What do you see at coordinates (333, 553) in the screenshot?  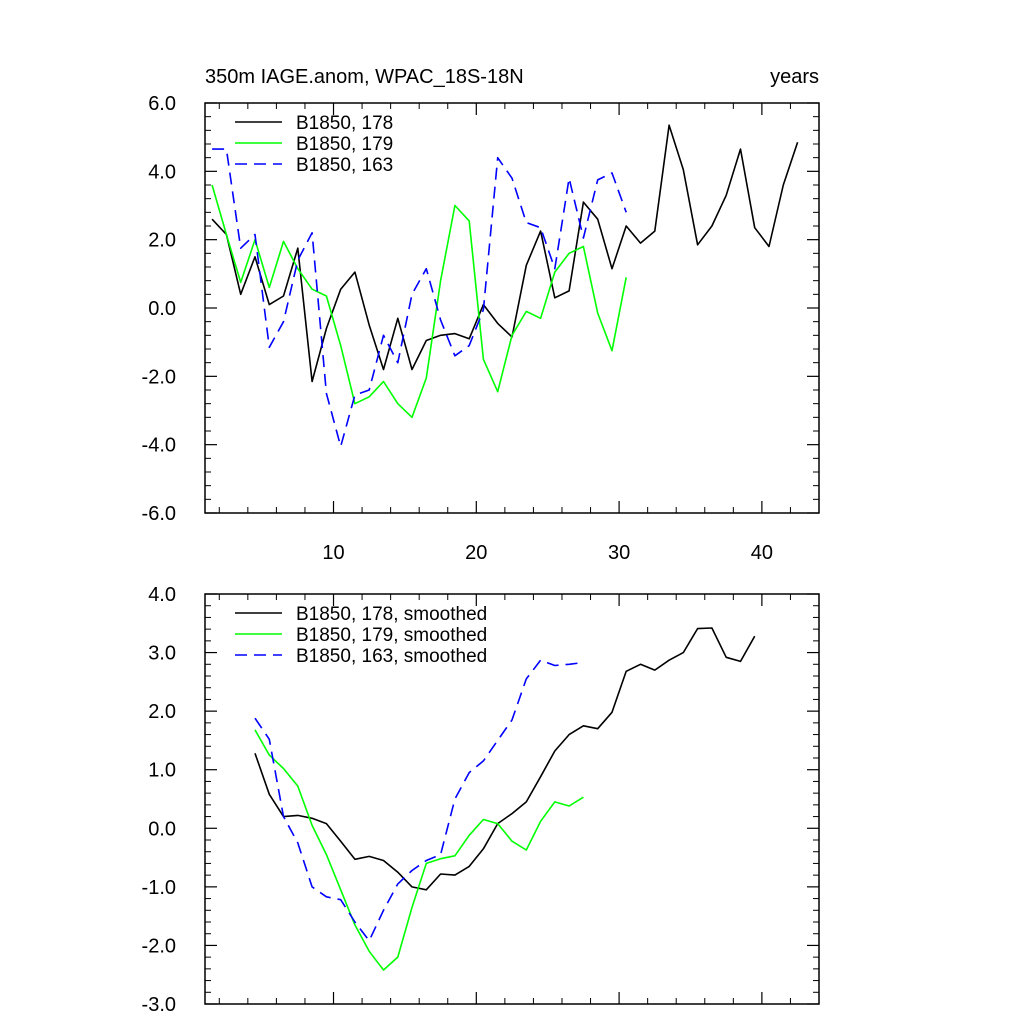 I see `x-tick-label: 10` at bounding box center [333, 553].